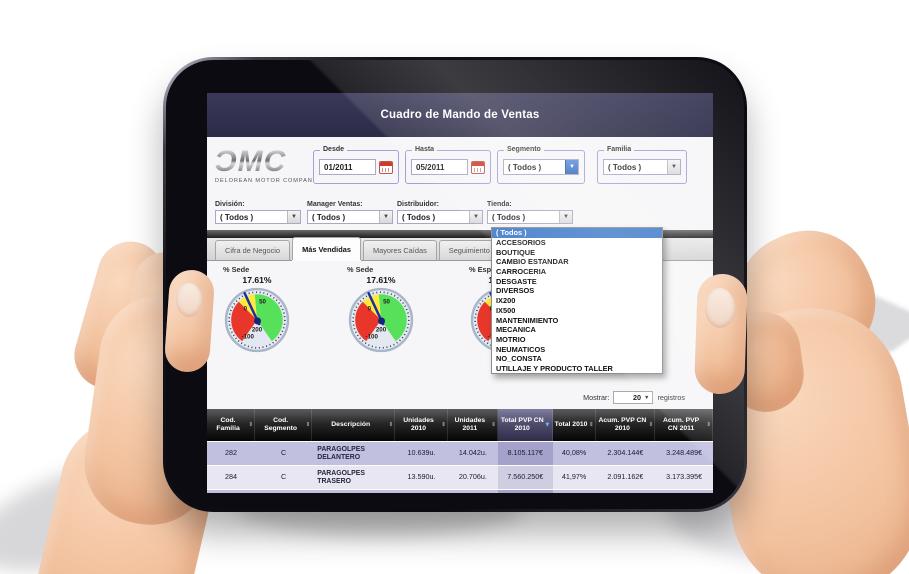 The width and height of the screenshot is (909, 574). What do you see at coordinates (530, 217) in the screenshot?
I see `tienda-select: ( Todos ) ▼` at bounding box center [530, 217].